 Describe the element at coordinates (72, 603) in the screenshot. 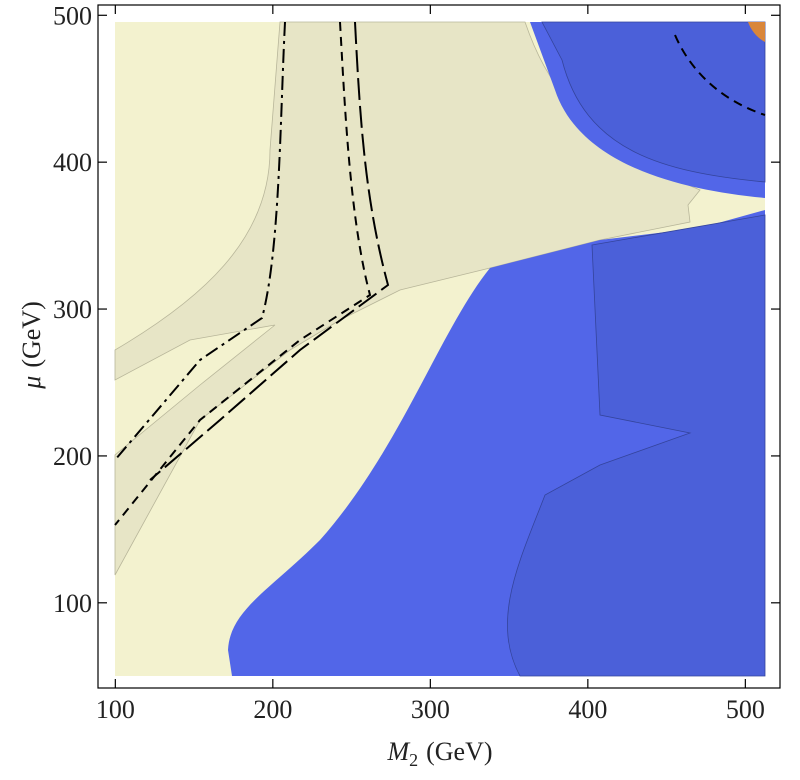

I see `y-tick-label: 100` at that location.